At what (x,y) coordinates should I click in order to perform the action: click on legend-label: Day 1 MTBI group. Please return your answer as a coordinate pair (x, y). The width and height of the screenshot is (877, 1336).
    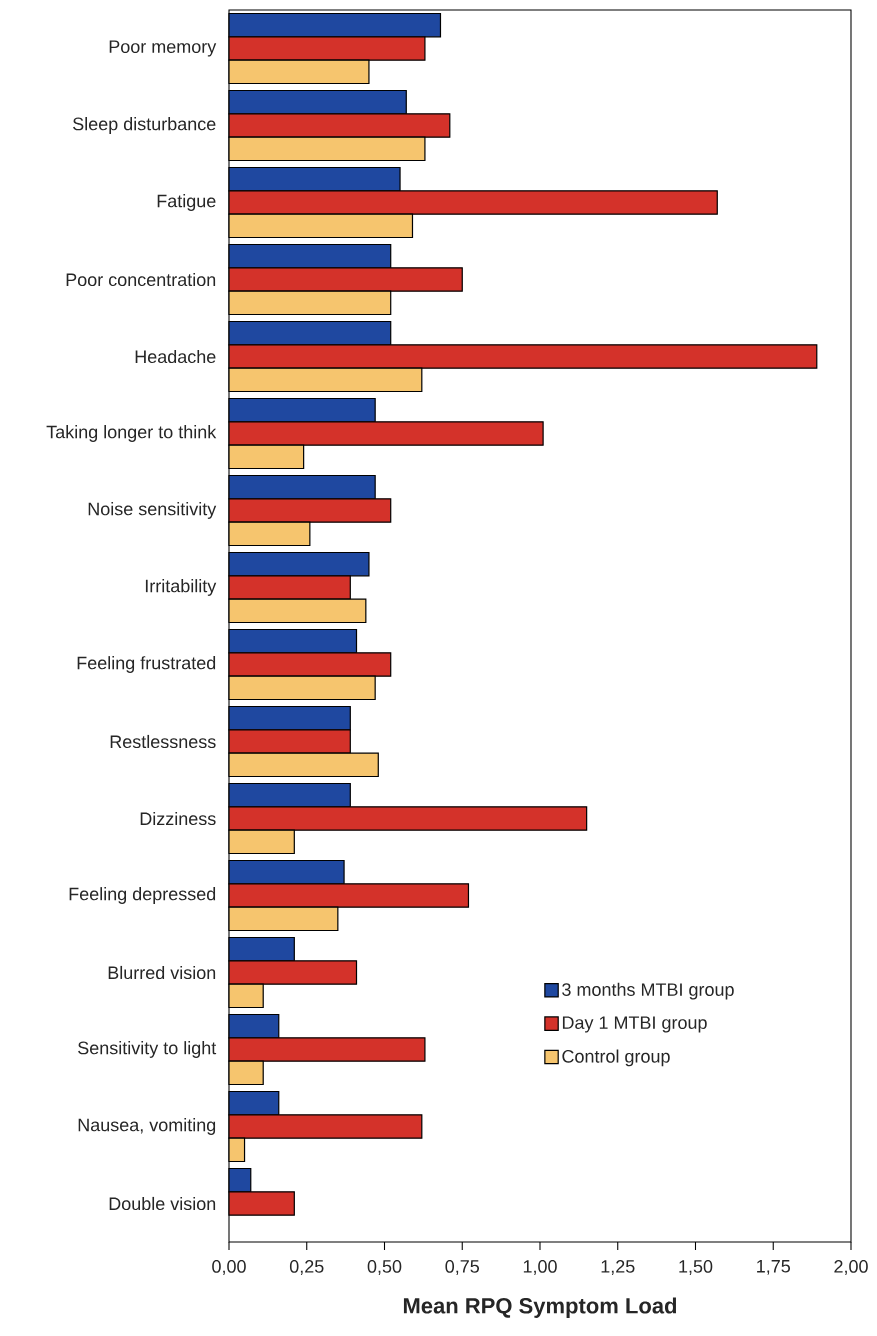
    Looking at the image, I should click on (634, 1024).